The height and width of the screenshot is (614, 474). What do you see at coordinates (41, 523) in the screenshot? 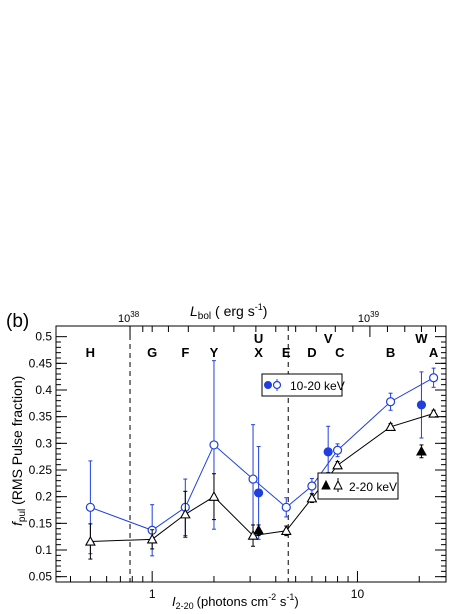
I see `y-tick-label: 0.15` at bounding box center [41, 523].